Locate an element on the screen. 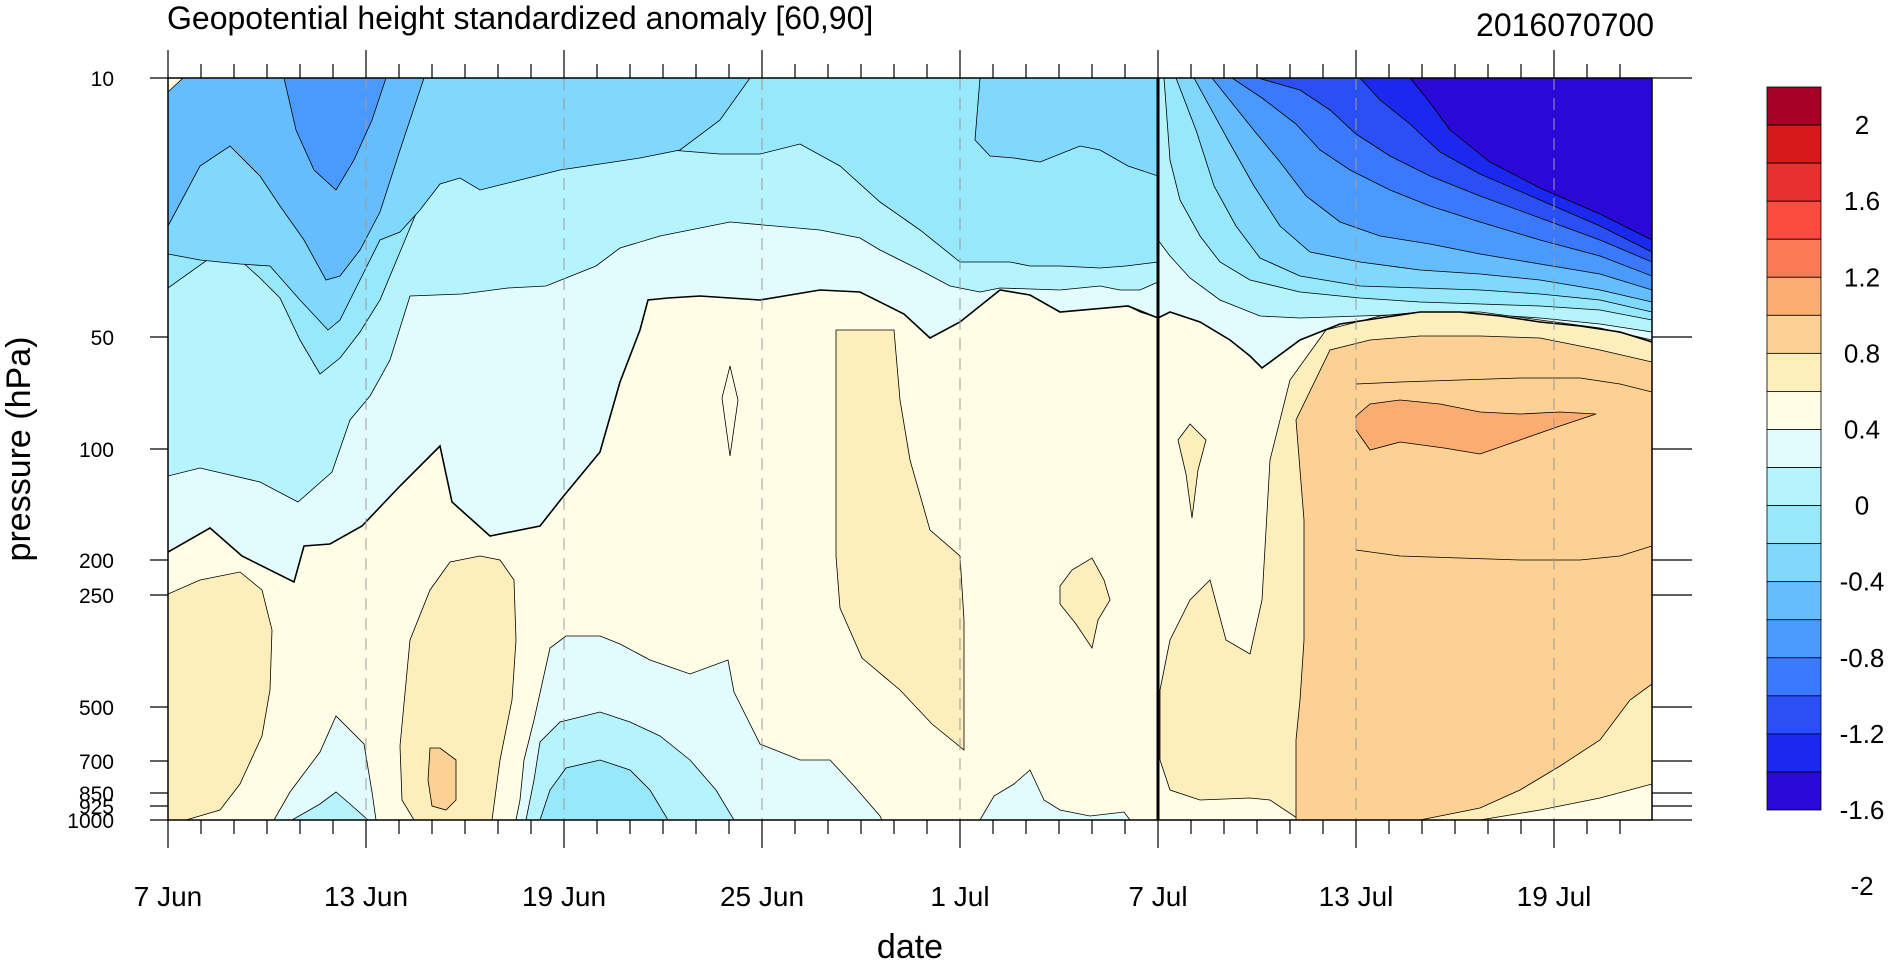  colorbar-label: -1.6 is located at coordinates (1862, 810).